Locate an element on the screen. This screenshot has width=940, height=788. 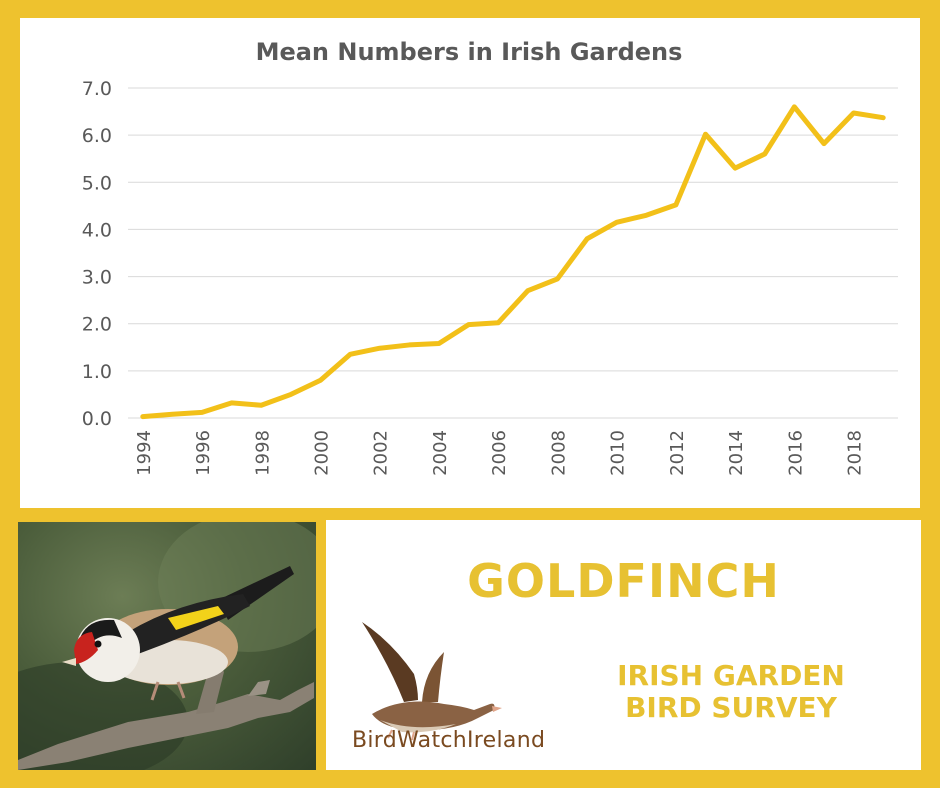
x-tick-label: 2018 is located at coordinates (855, 453).